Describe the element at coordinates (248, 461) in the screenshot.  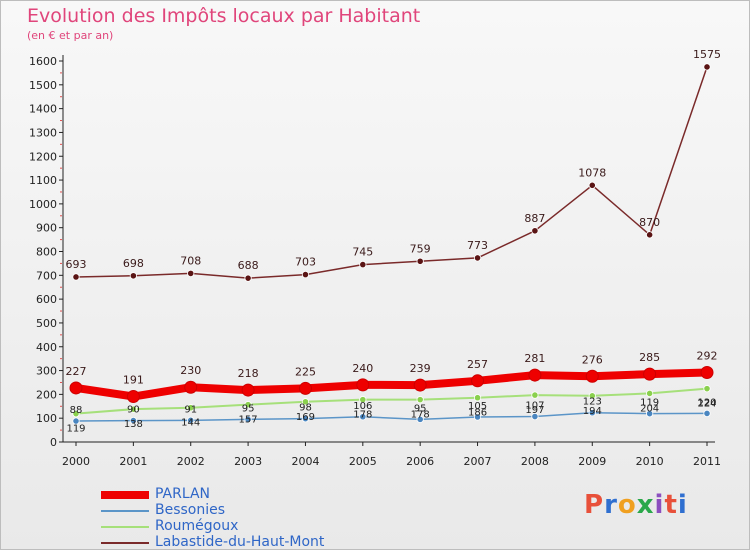
I see `x-tick-label: 2003` at that location.